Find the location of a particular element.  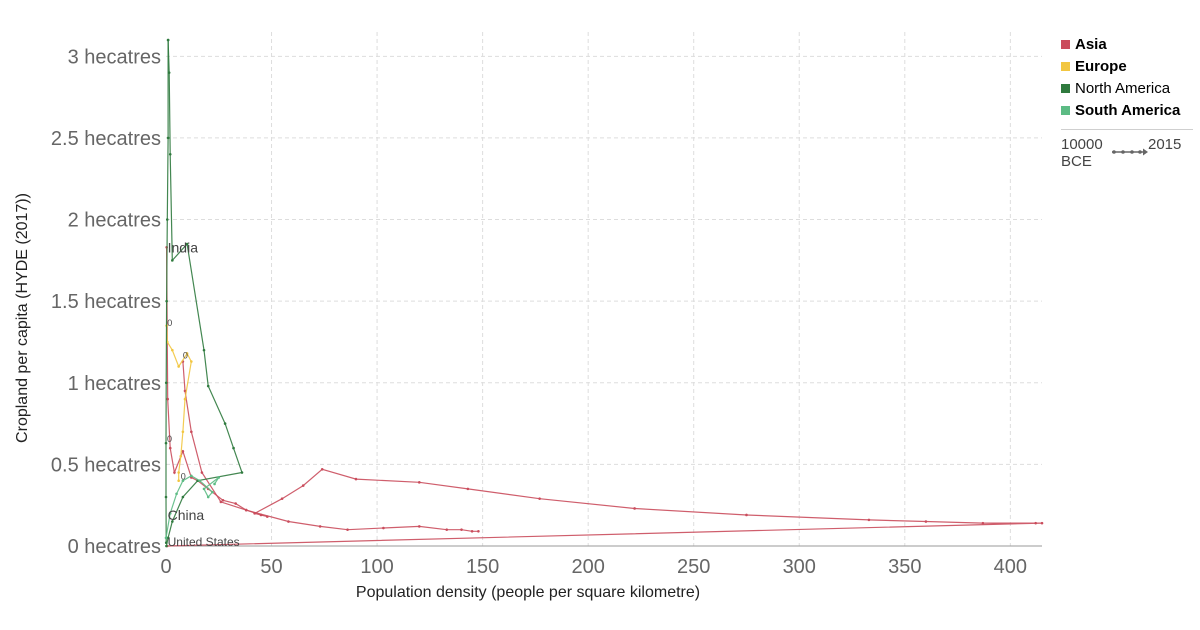

y-tick-label: 2 hecatres is located at coordinates (114, 221).